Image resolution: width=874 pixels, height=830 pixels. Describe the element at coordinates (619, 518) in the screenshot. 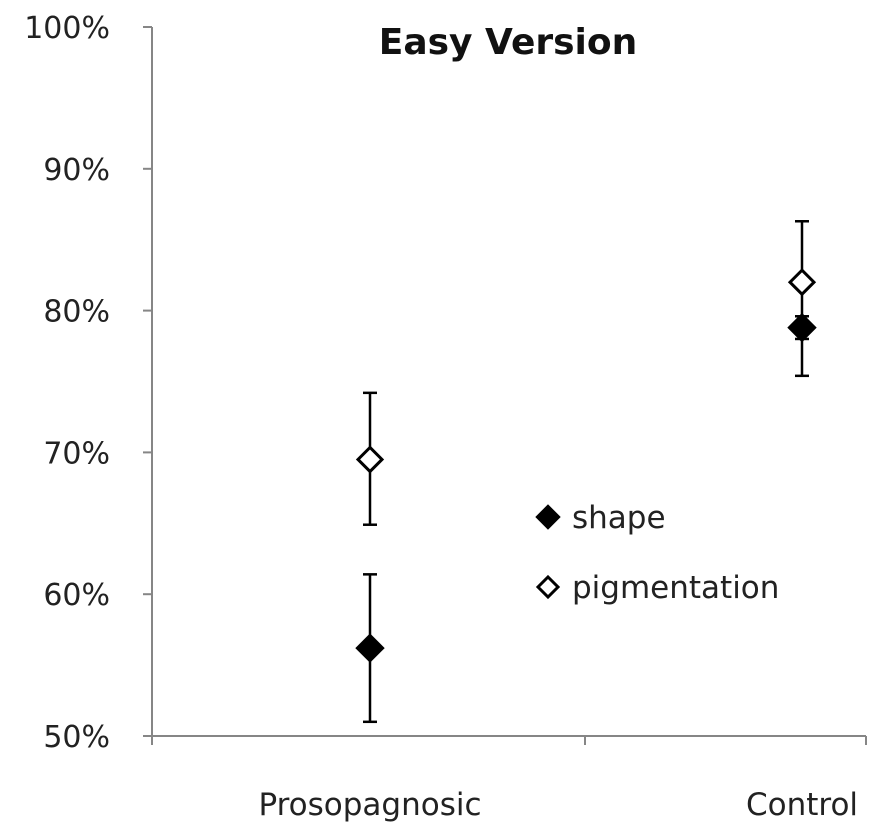

I see `legend-label-shape: shape` at that location.